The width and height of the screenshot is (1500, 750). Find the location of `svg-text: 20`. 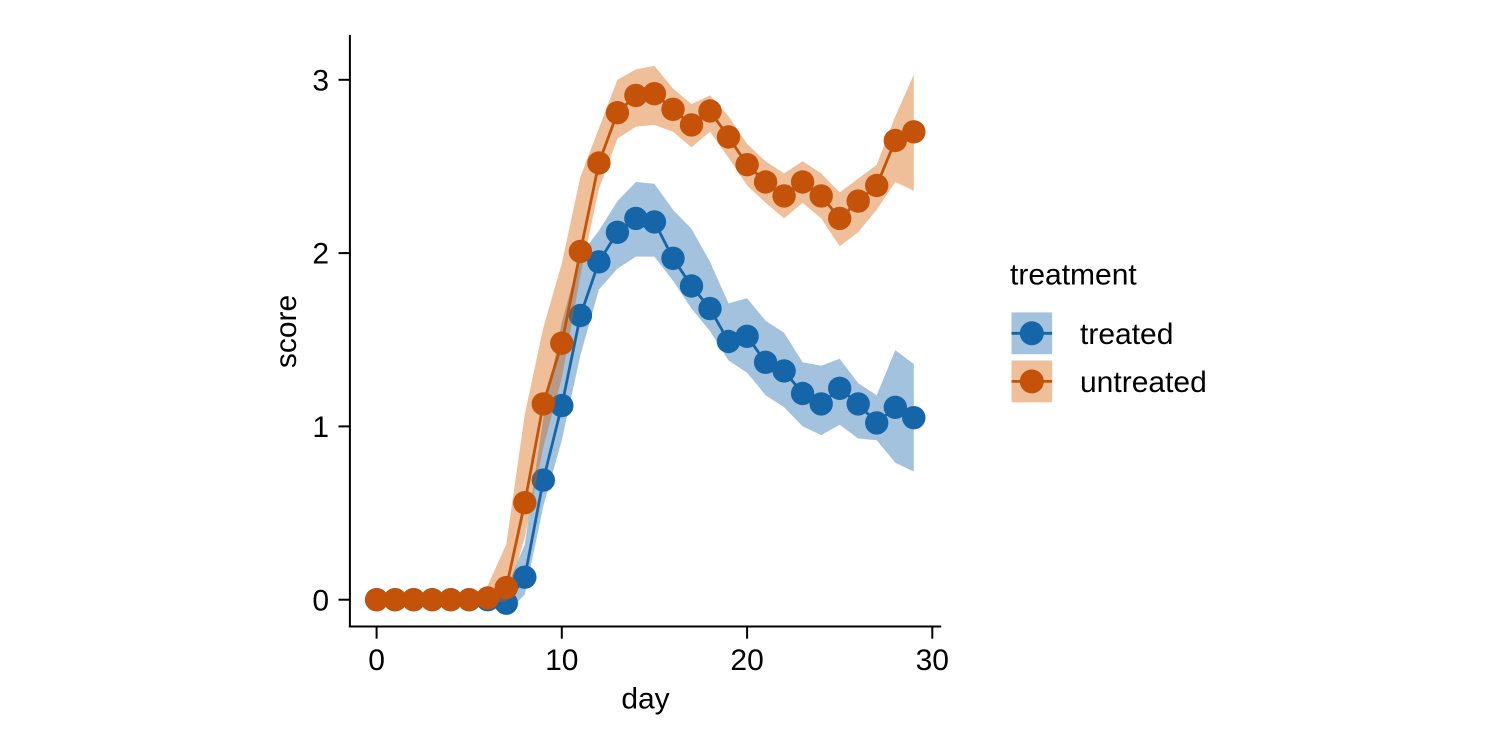

svg-text: 20 is located at coordinates (746, 660).